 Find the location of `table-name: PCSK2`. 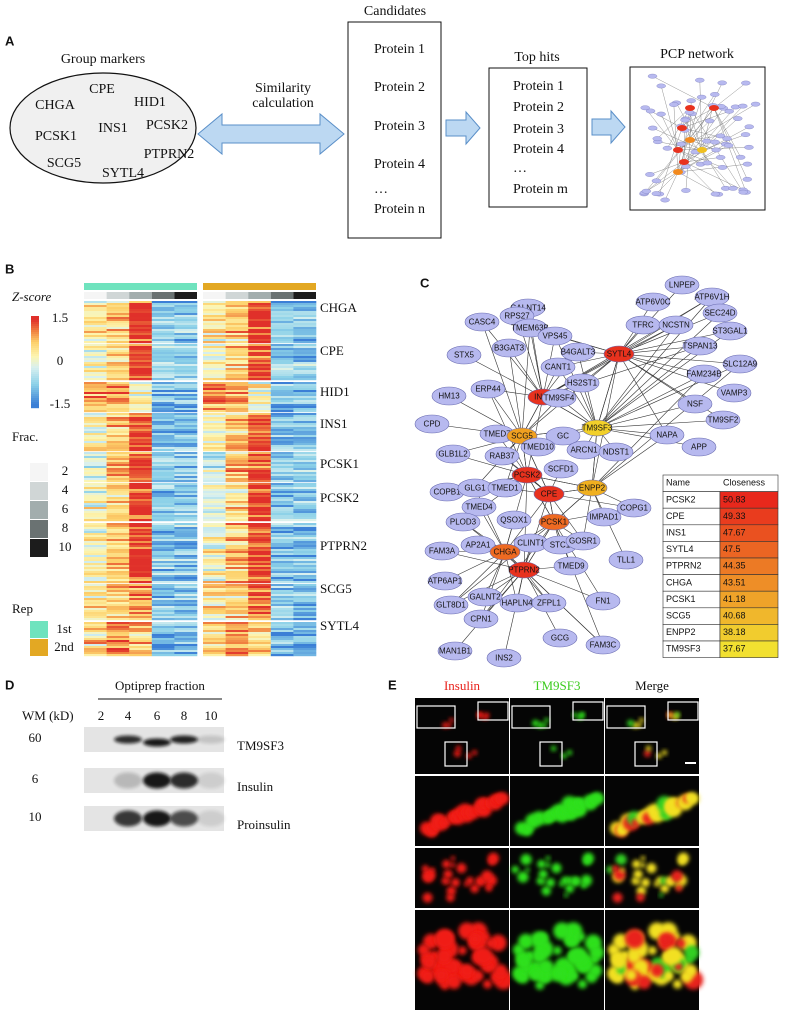

table-name: PCSK2 is located at coordinates (681, 499).